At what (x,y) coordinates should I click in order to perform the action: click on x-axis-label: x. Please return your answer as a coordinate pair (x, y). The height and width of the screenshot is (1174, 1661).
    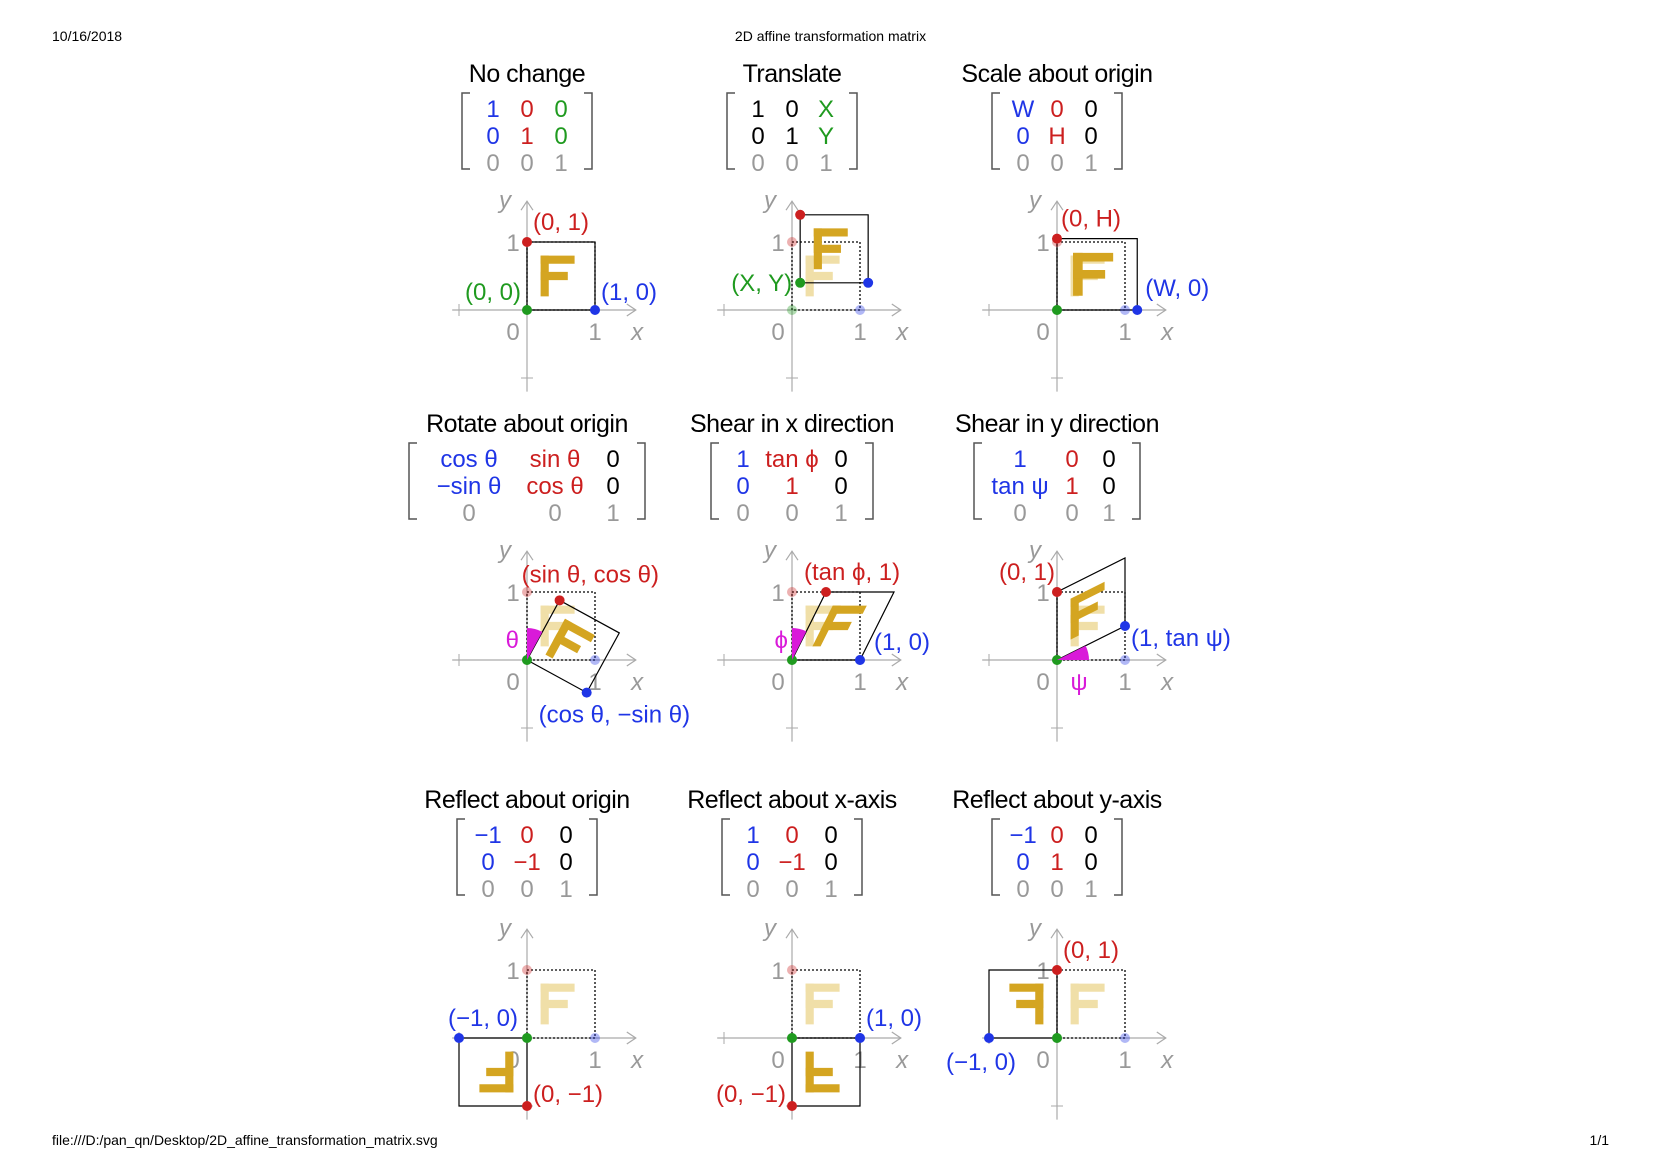
    Looking at the image, I should click on (637, 1060).